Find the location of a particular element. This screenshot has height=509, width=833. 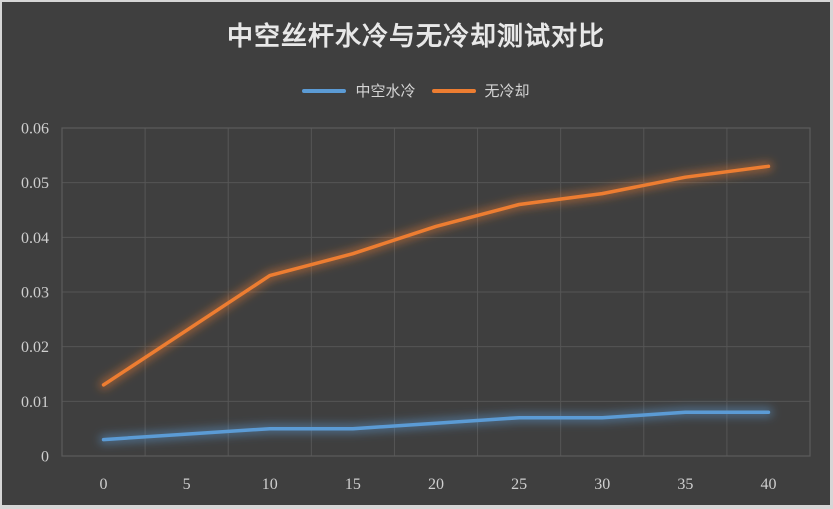

y-tick-label: 0.02 is located at coordinates (35, 347).